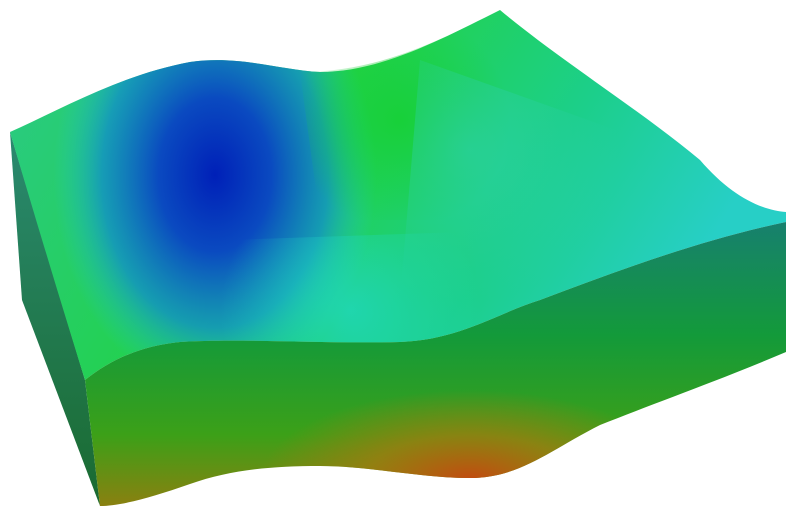 The image size is (786, 512). I want to click on left-face, so click(55, 319).